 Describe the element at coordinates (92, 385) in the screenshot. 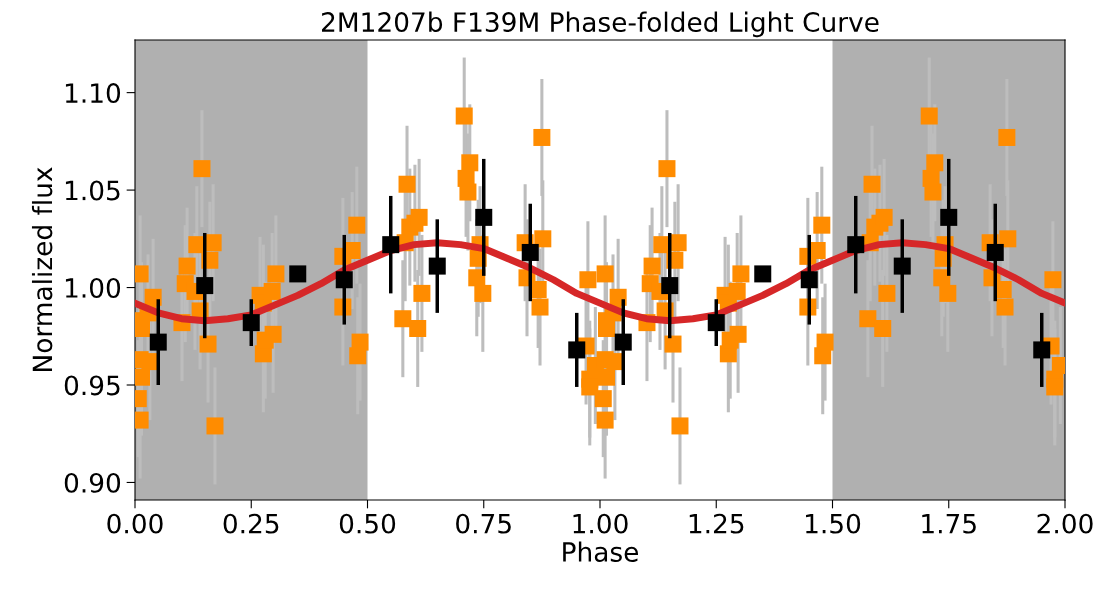

I see `y-tick-label: 0.95` at that location.